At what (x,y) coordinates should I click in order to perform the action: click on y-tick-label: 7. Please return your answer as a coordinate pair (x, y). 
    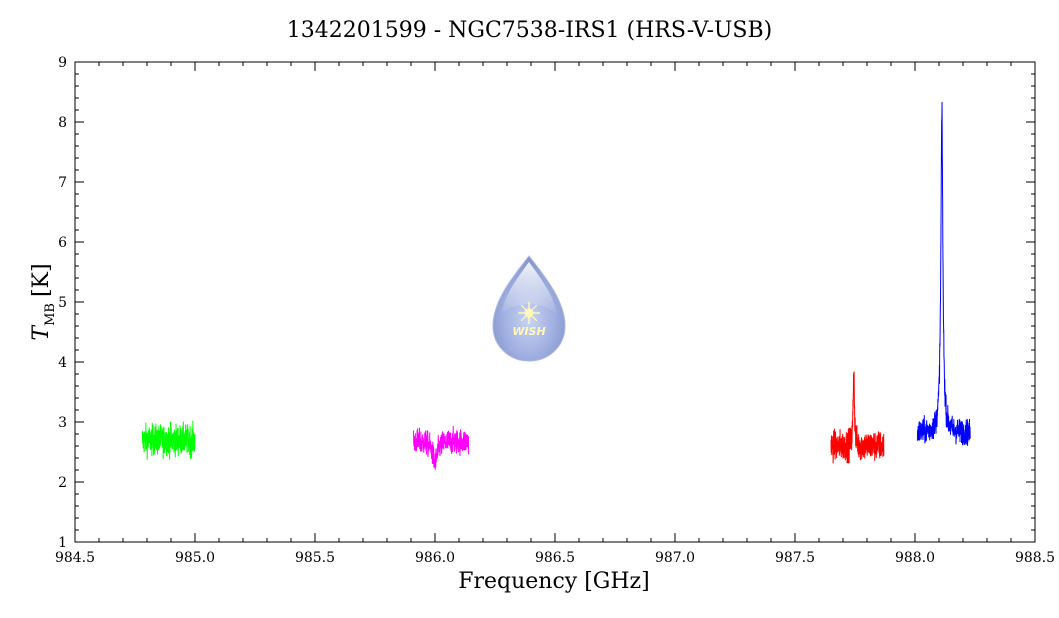
    Looking at the image, I should click on (62, 183).